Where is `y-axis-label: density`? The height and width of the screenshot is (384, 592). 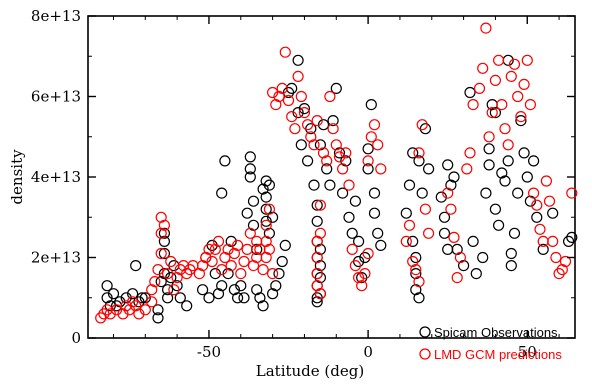
y-axis-label: density is located at coordinates (17, 177).